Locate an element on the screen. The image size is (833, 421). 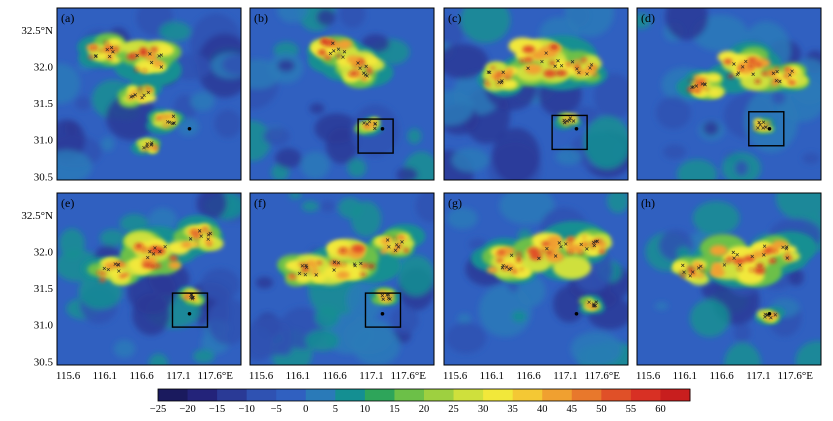
panel-f: (f) is located at coordinates (342, 279).